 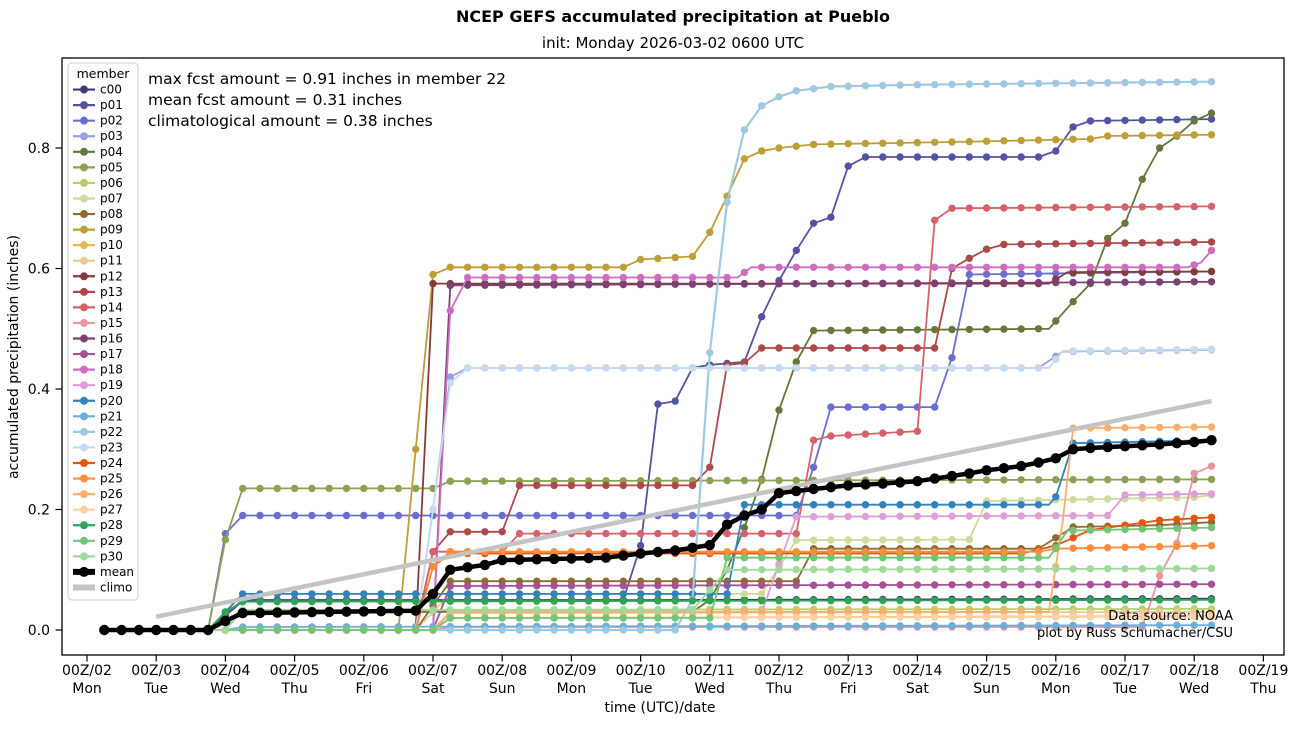 What do you see at coordinates (84, 307) in the screenshot?
I see `legend-marker-p14` at bounding box center [84, 307].